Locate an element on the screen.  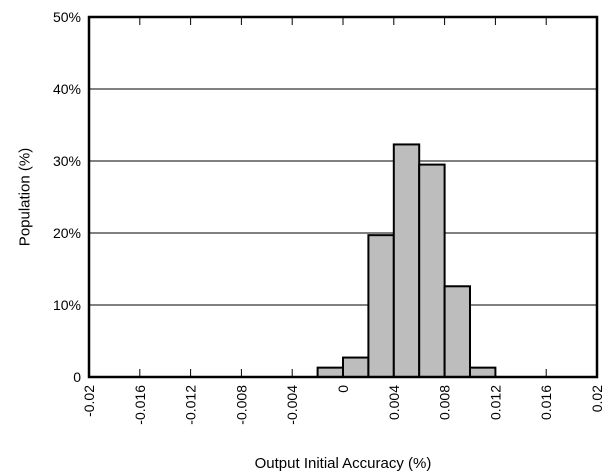
x-tick-label: -0.012 is located at coordinates (191, 405).